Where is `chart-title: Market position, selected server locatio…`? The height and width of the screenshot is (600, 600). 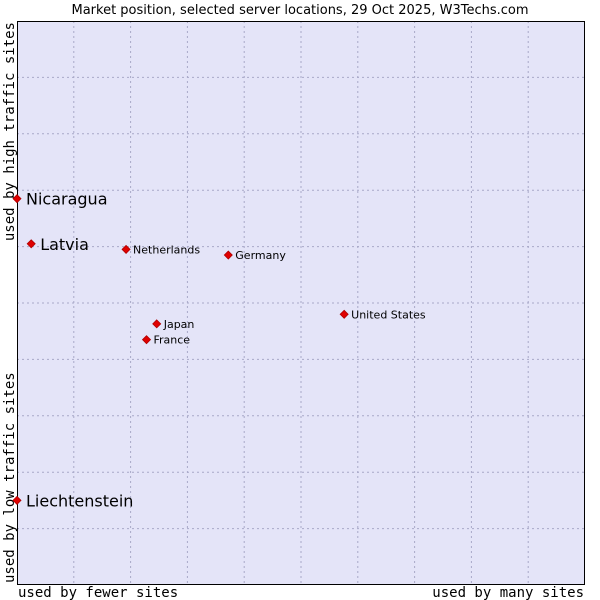 chart-title: Market position, selected server locatio… is located at coordinates (299, 10).